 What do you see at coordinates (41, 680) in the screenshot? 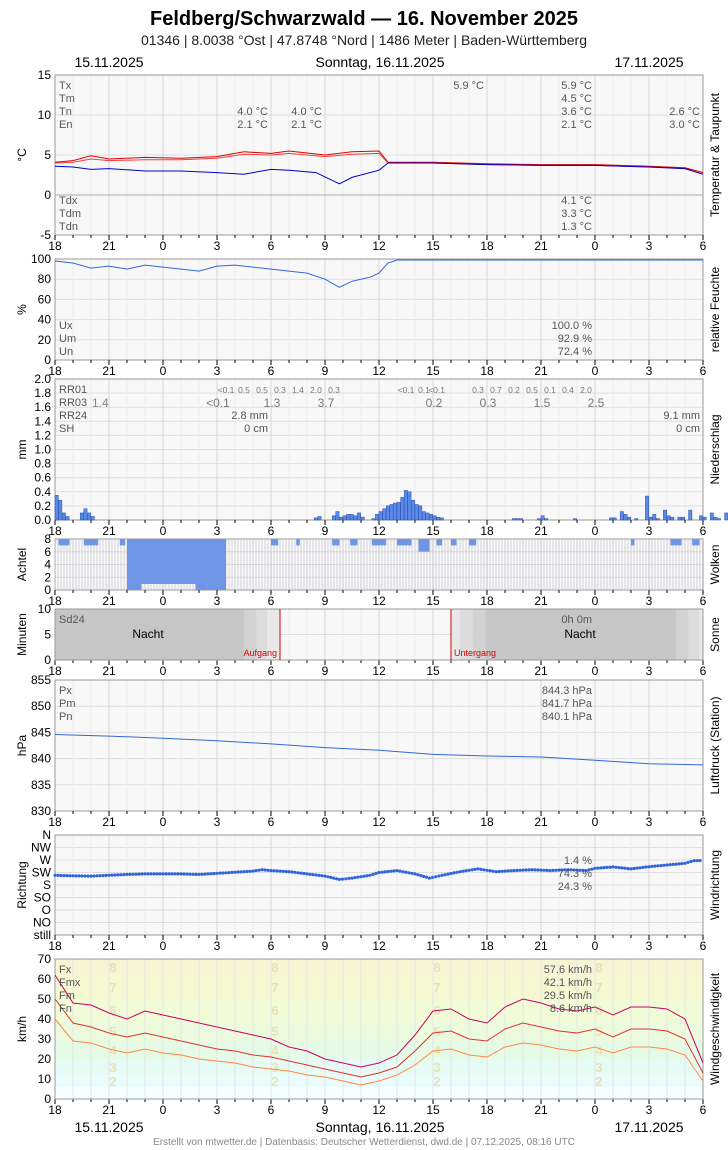
I see `pressure-y-tick: 855` at bounding box center [41, 680].